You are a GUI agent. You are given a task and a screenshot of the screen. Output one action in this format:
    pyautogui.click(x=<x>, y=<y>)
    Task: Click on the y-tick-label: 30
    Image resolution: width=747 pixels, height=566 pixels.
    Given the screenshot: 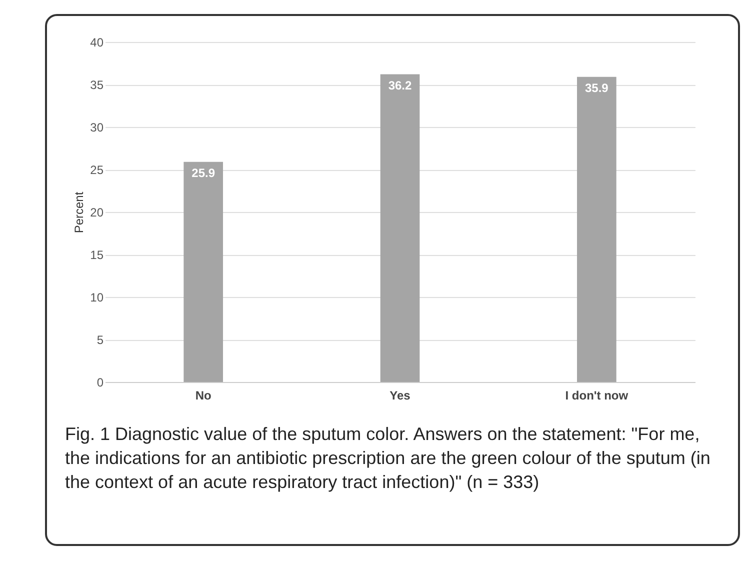 What is the action you would take?
    pyautogui.click(x=97, y=127)
    